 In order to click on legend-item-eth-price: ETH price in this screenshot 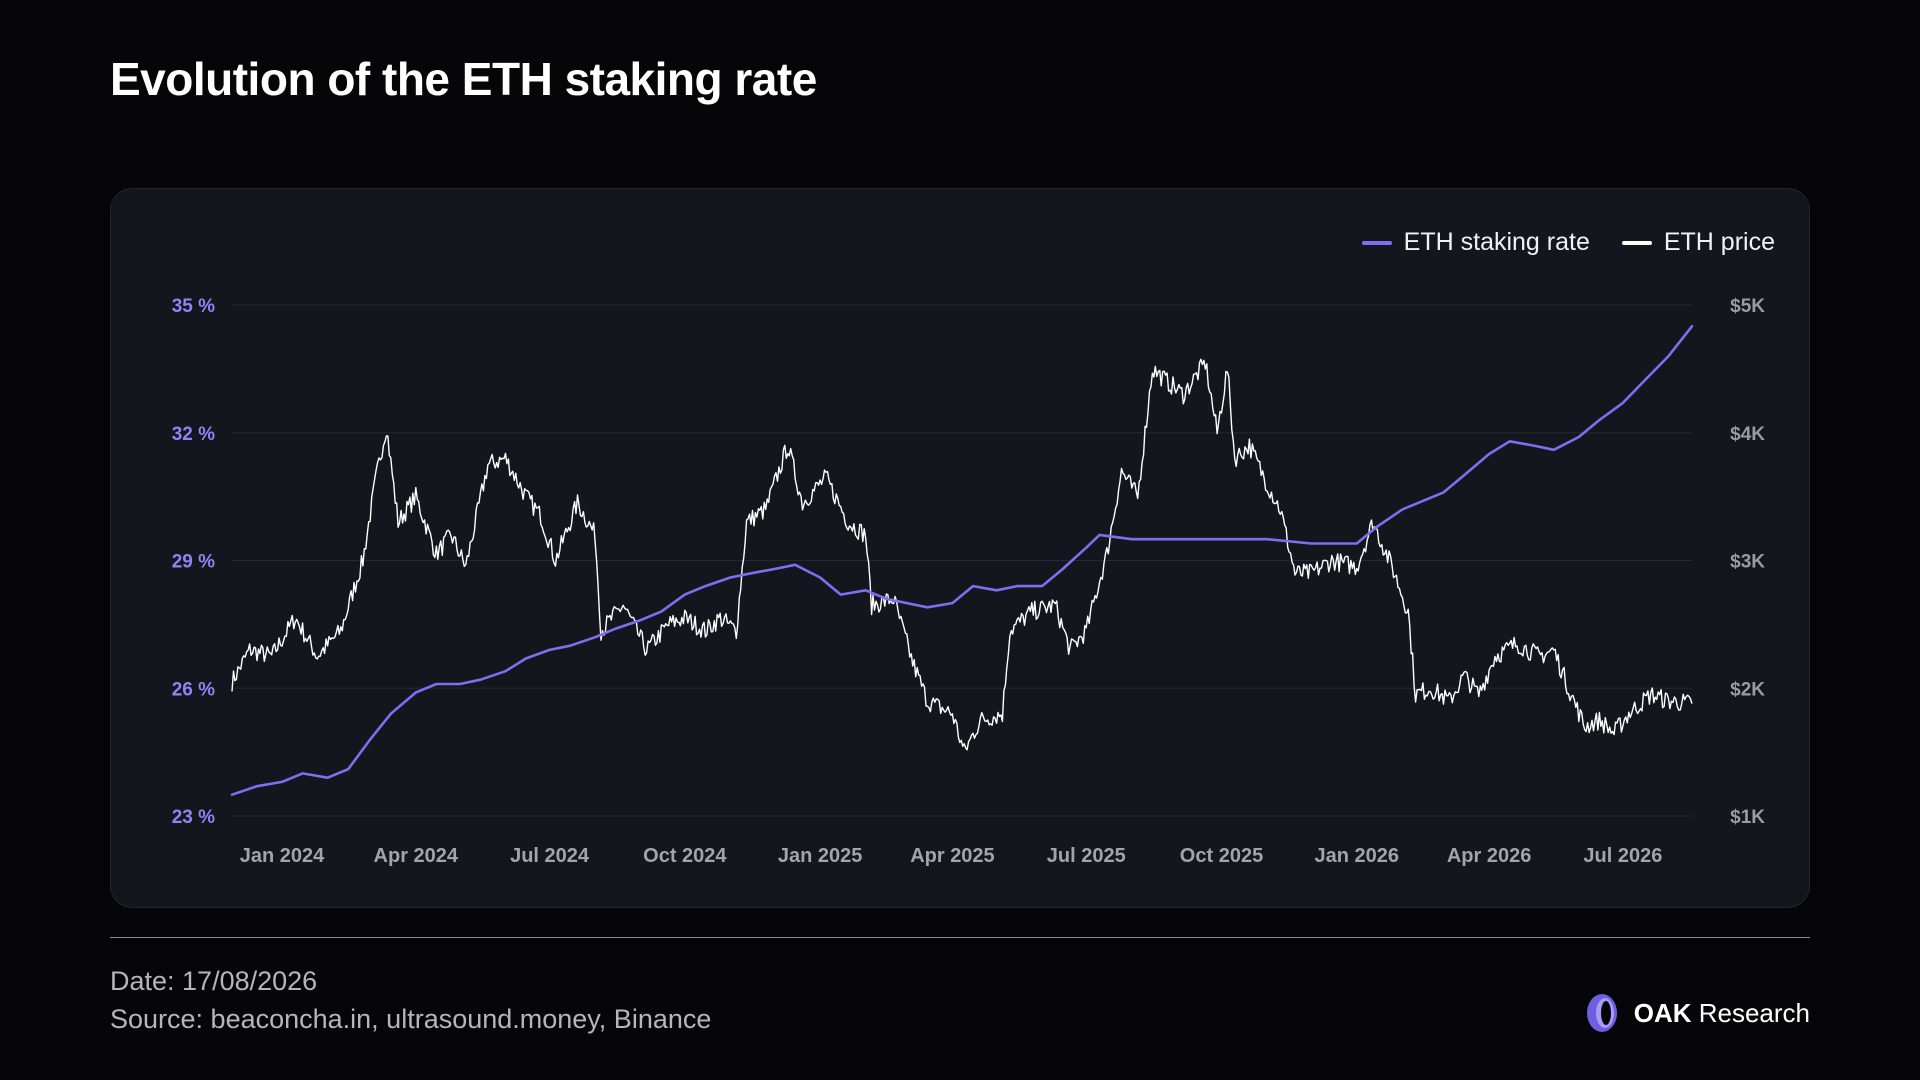, I will do `click(1698, 242)`.